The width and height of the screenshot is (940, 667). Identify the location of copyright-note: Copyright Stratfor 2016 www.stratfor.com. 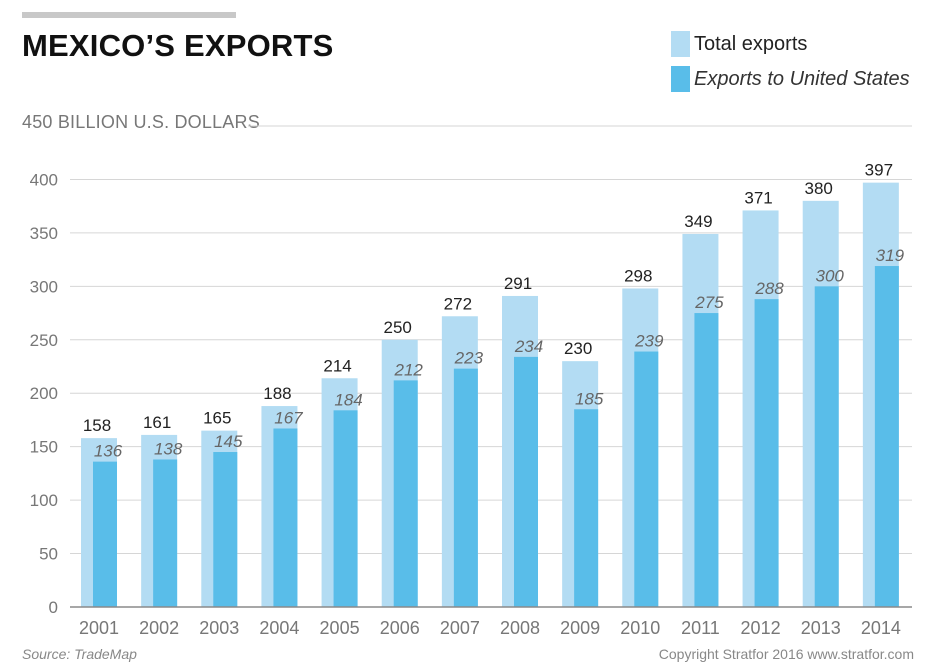
(786, 654).